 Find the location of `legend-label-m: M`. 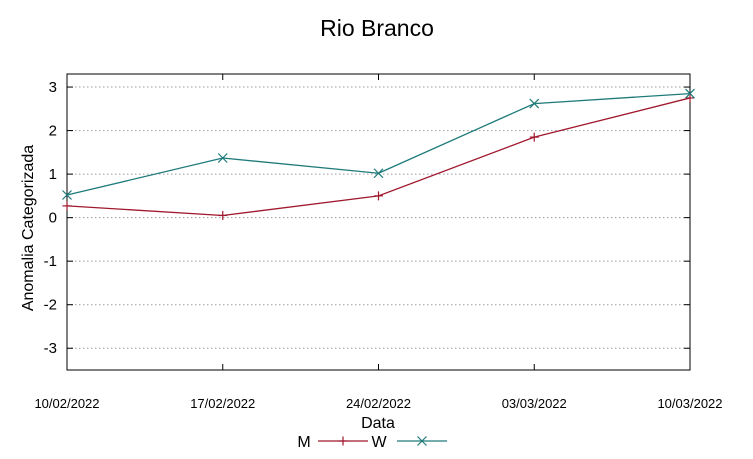

legend-label-m: M is located at coordinates (303, 442).